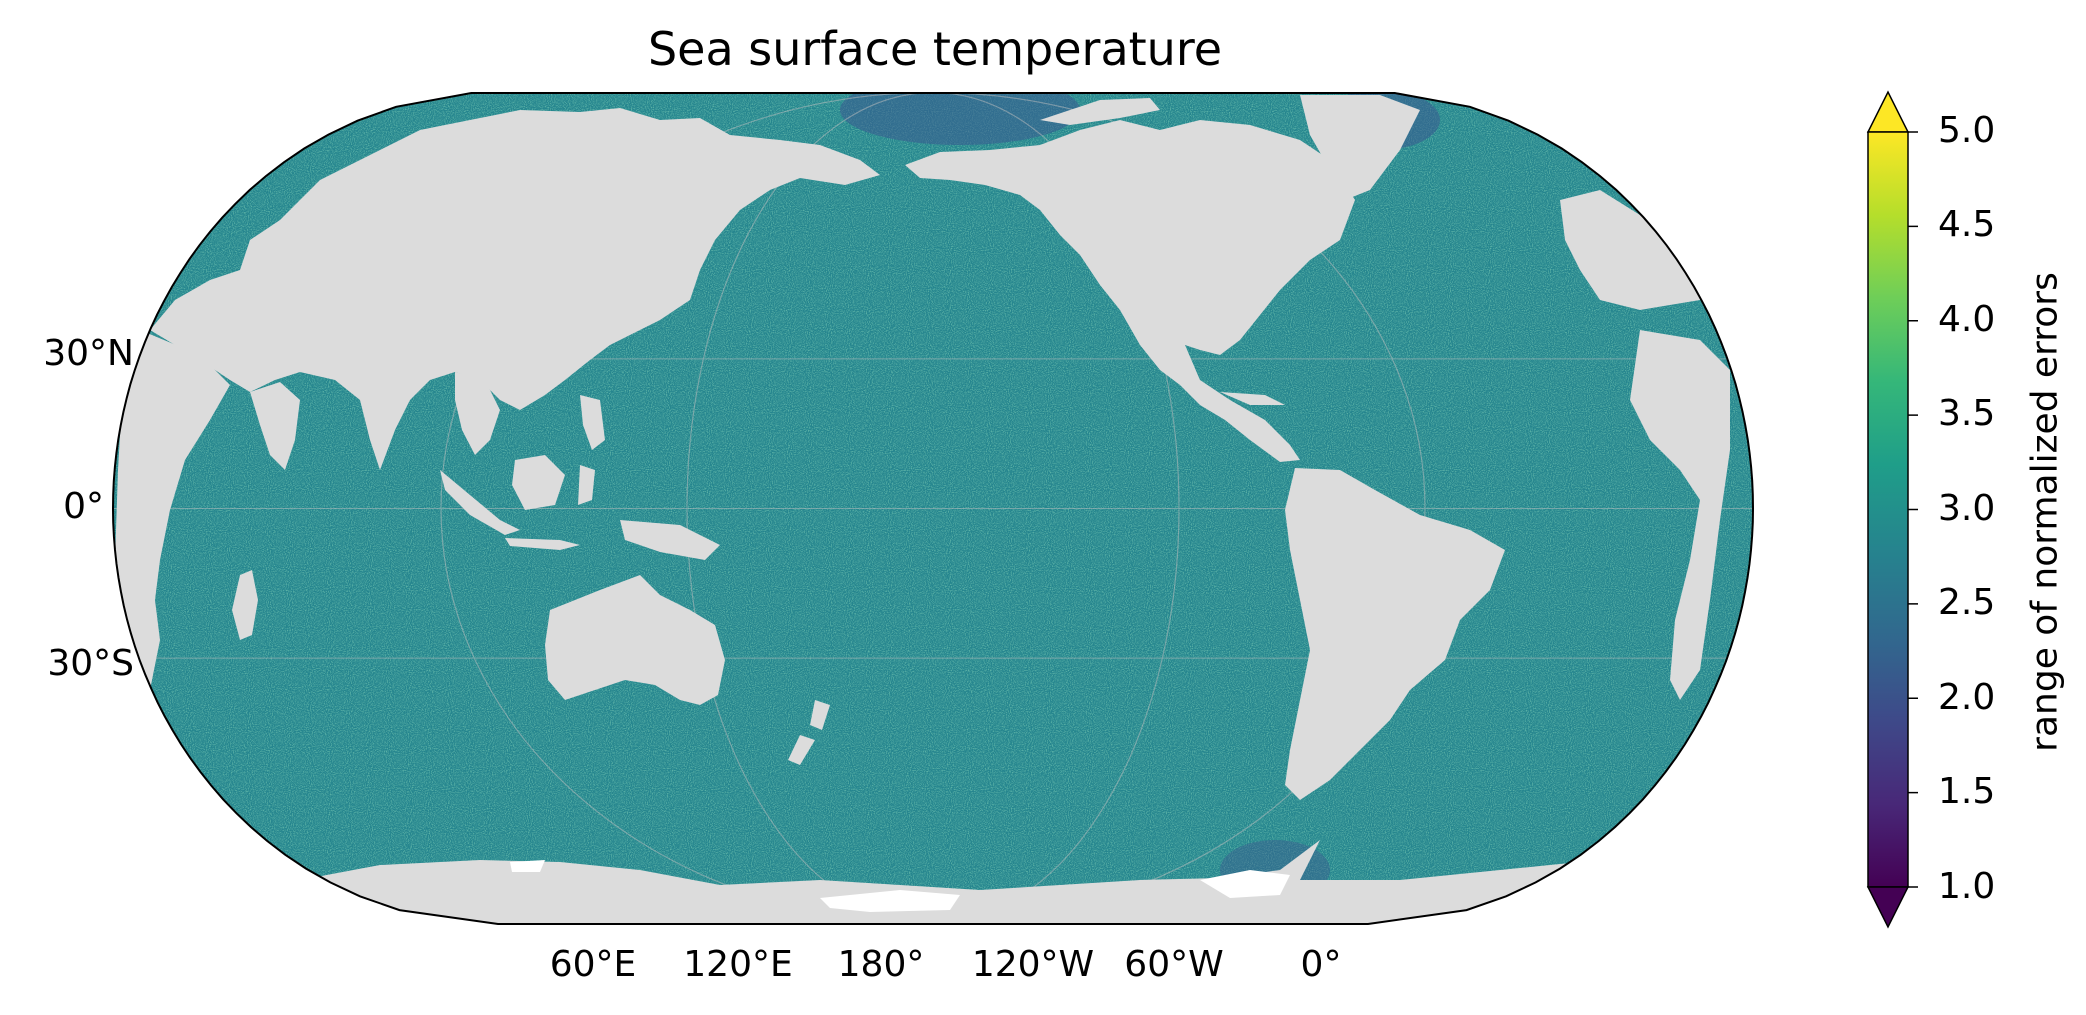  I want to click on colorbar-body, so click(1888, 509).